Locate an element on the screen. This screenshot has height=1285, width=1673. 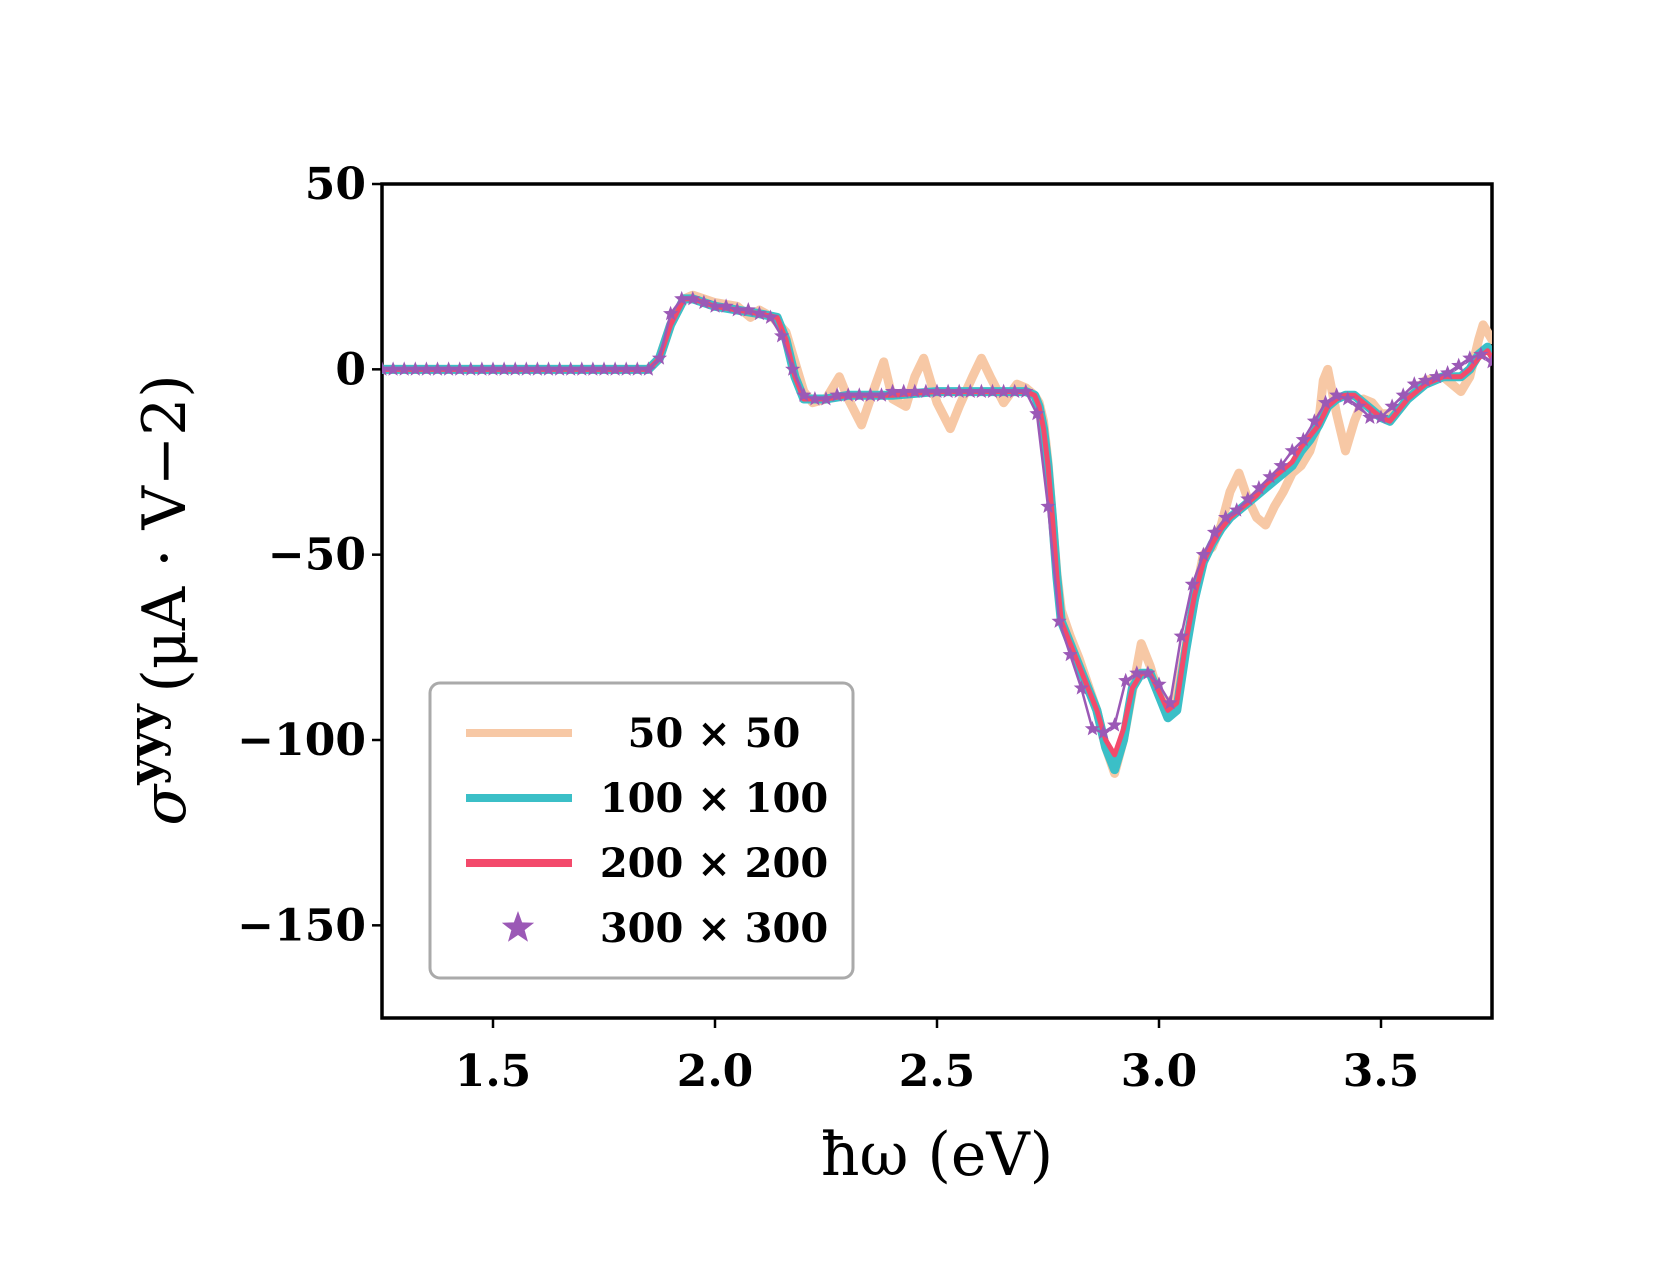
x-axis-ticks: 1.5 2.0 2.5 3.0 3.5 is located at coordinates (937, 1057).